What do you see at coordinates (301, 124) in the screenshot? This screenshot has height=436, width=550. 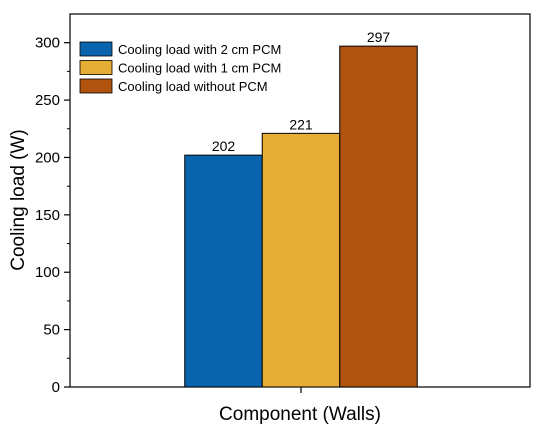 I see `bar-value-label-2: 221` at bounding box center [301, 124].